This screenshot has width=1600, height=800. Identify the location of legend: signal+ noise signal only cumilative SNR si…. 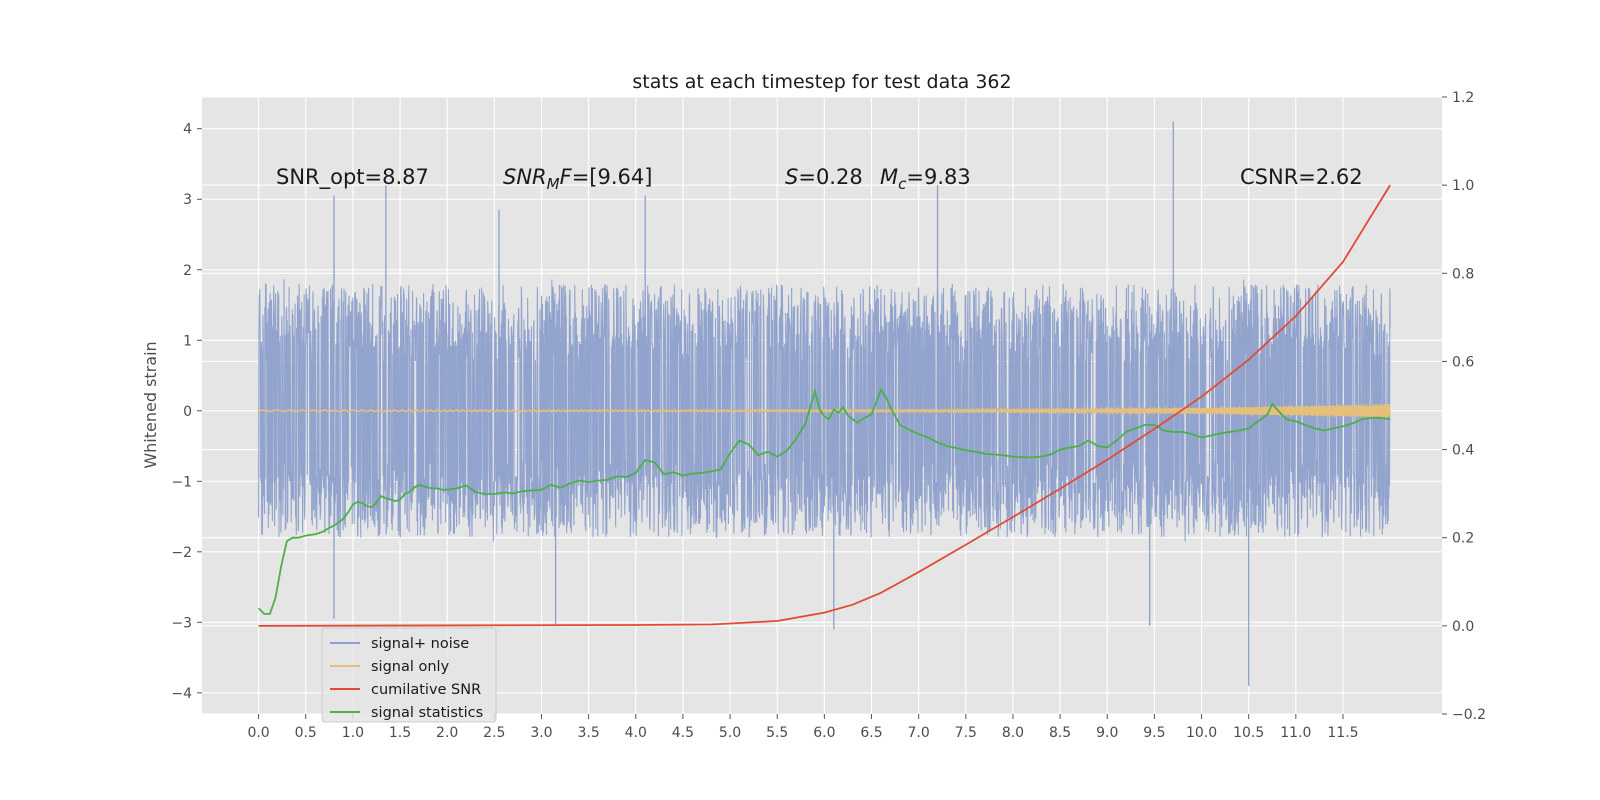
(409, 675).